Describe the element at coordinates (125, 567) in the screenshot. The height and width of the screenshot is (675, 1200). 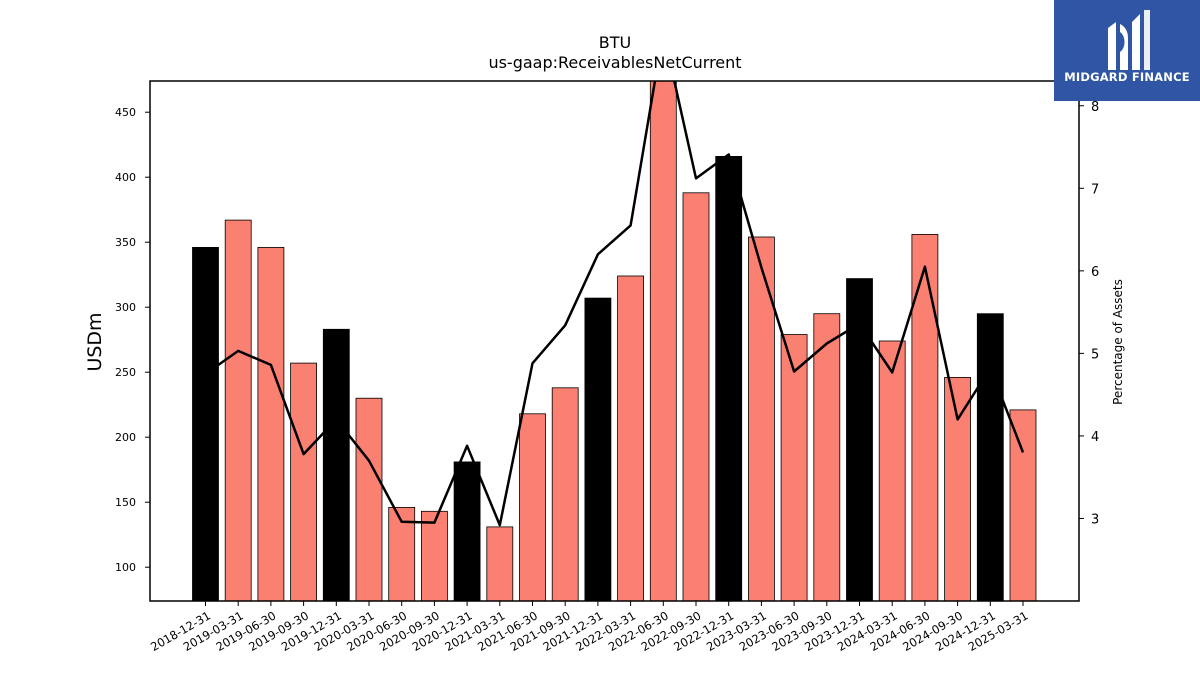
I see `y-tick-label: 100` at that location.